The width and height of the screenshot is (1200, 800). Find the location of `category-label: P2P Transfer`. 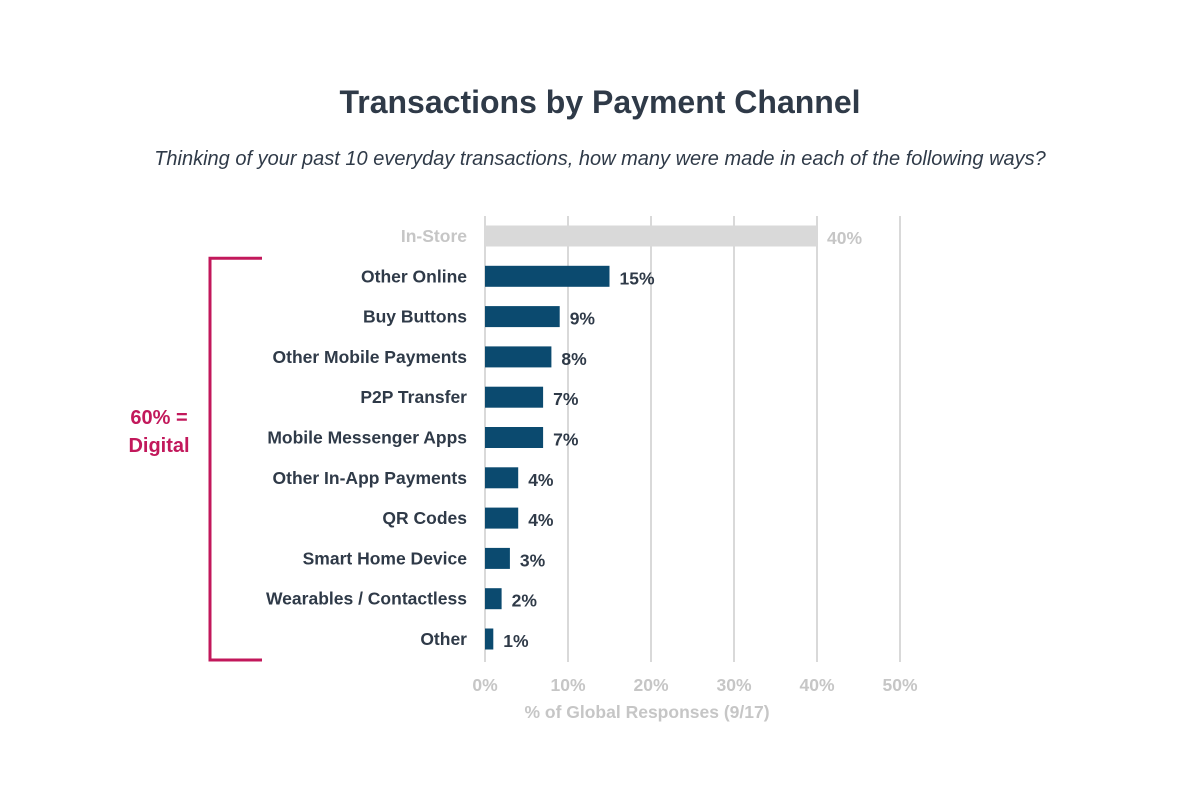

category-label: P2P Transfer is located at coordinates (413, 397).